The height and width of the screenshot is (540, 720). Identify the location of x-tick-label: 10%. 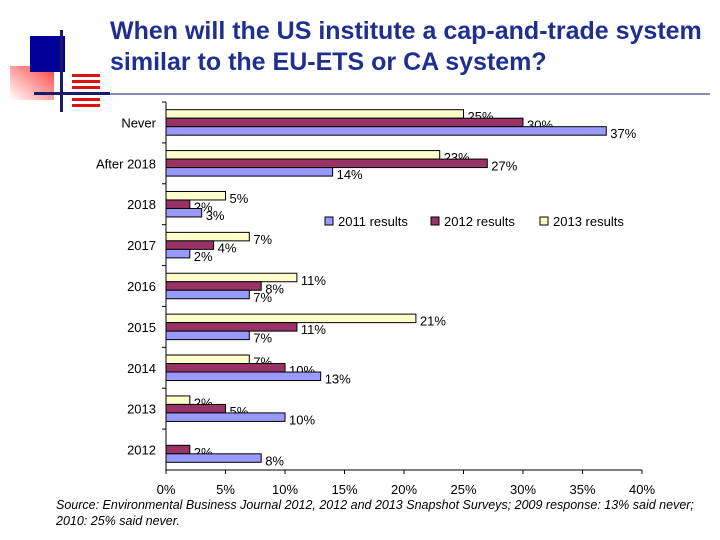
(285, 489).